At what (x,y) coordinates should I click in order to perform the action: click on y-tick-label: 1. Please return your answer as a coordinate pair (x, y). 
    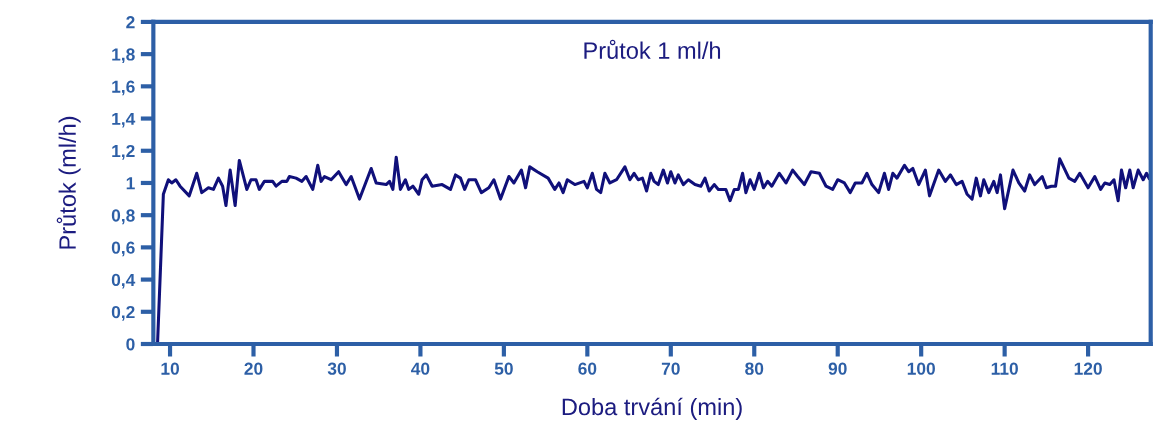
    Looking at the image, I should click on (130, 183).